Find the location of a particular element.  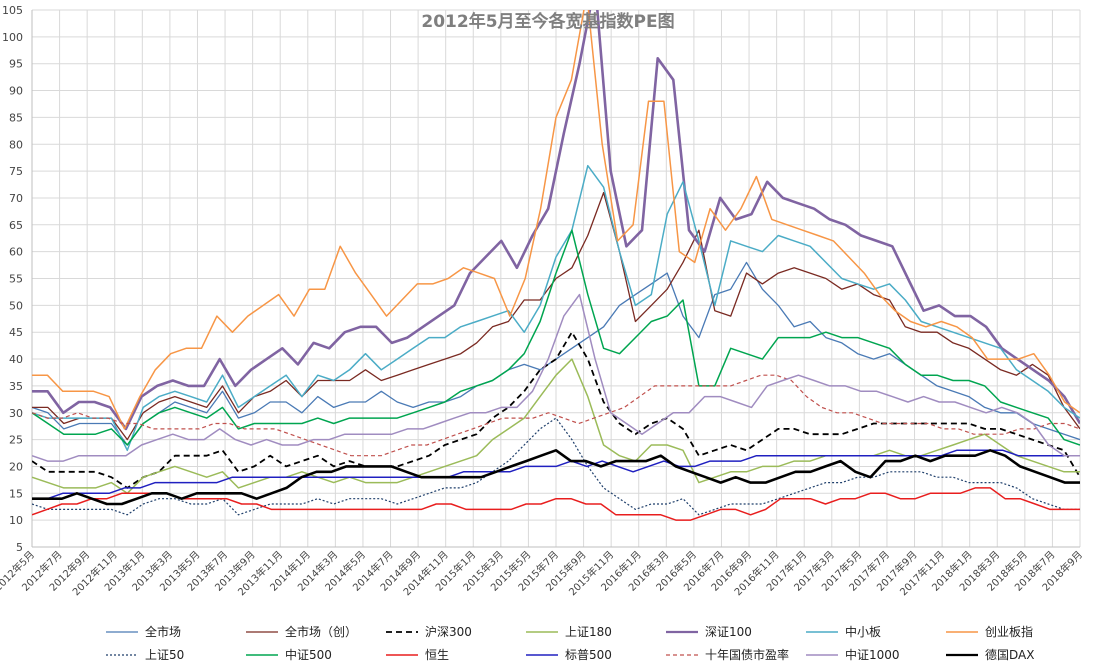

y-tick-label: 100 is located at coordinates (12, 37).